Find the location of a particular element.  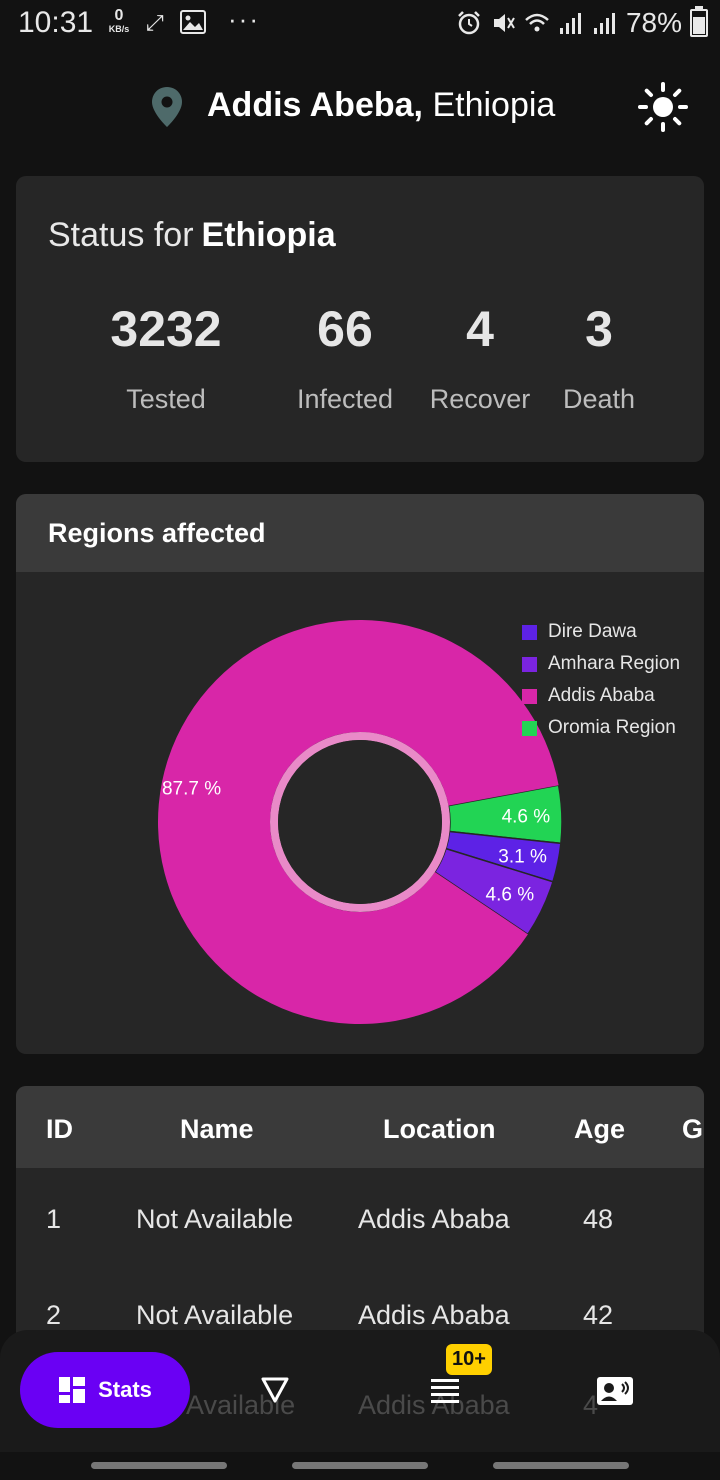

table-header-row: ID Name Location Age Ge is located at coordinates (360, 1127).